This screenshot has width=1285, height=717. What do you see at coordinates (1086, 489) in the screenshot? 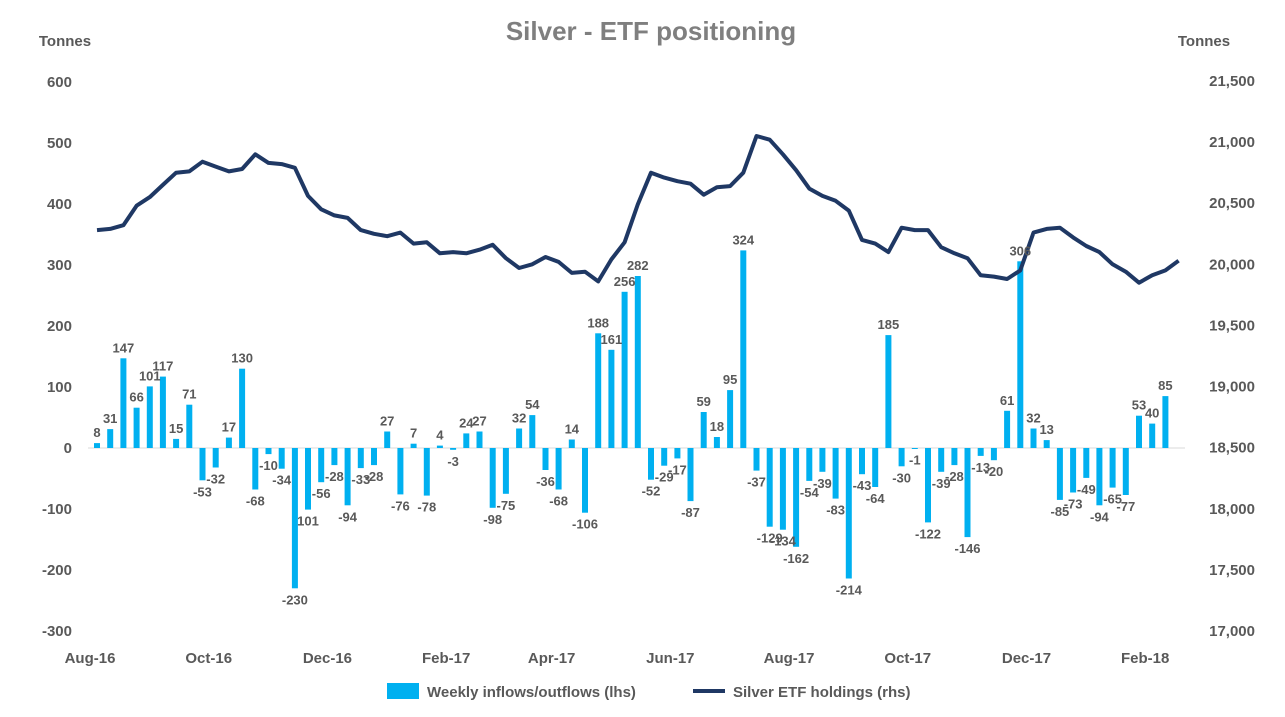
I see `bar-data-label: -49` at bounding box center [1086, 489].